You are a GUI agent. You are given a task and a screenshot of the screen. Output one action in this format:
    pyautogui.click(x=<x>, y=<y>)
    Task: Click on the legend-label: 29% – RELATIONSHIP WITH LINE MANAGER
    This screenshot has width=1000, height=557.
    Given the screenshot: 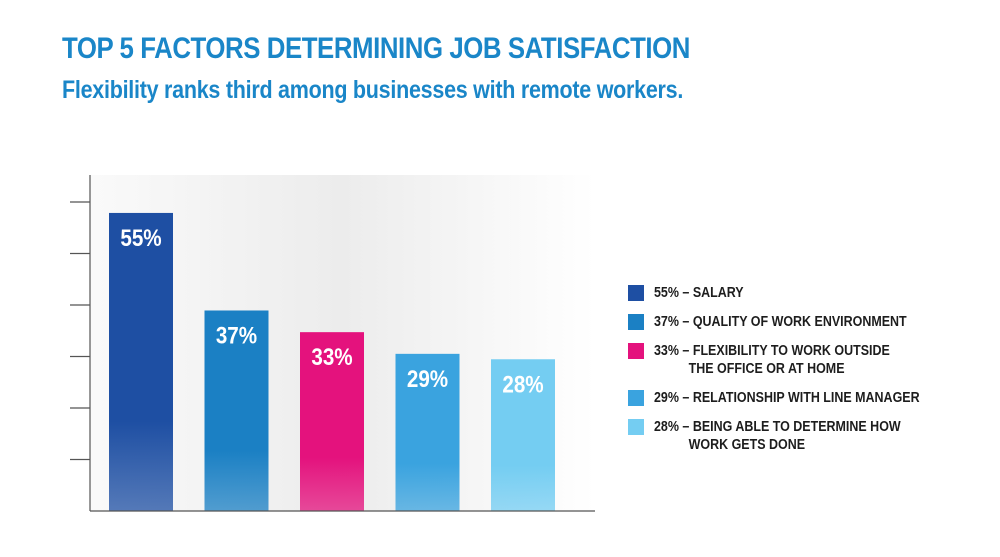 What is the action you would take?
    pyautogui.click(x=787, y=398)
    